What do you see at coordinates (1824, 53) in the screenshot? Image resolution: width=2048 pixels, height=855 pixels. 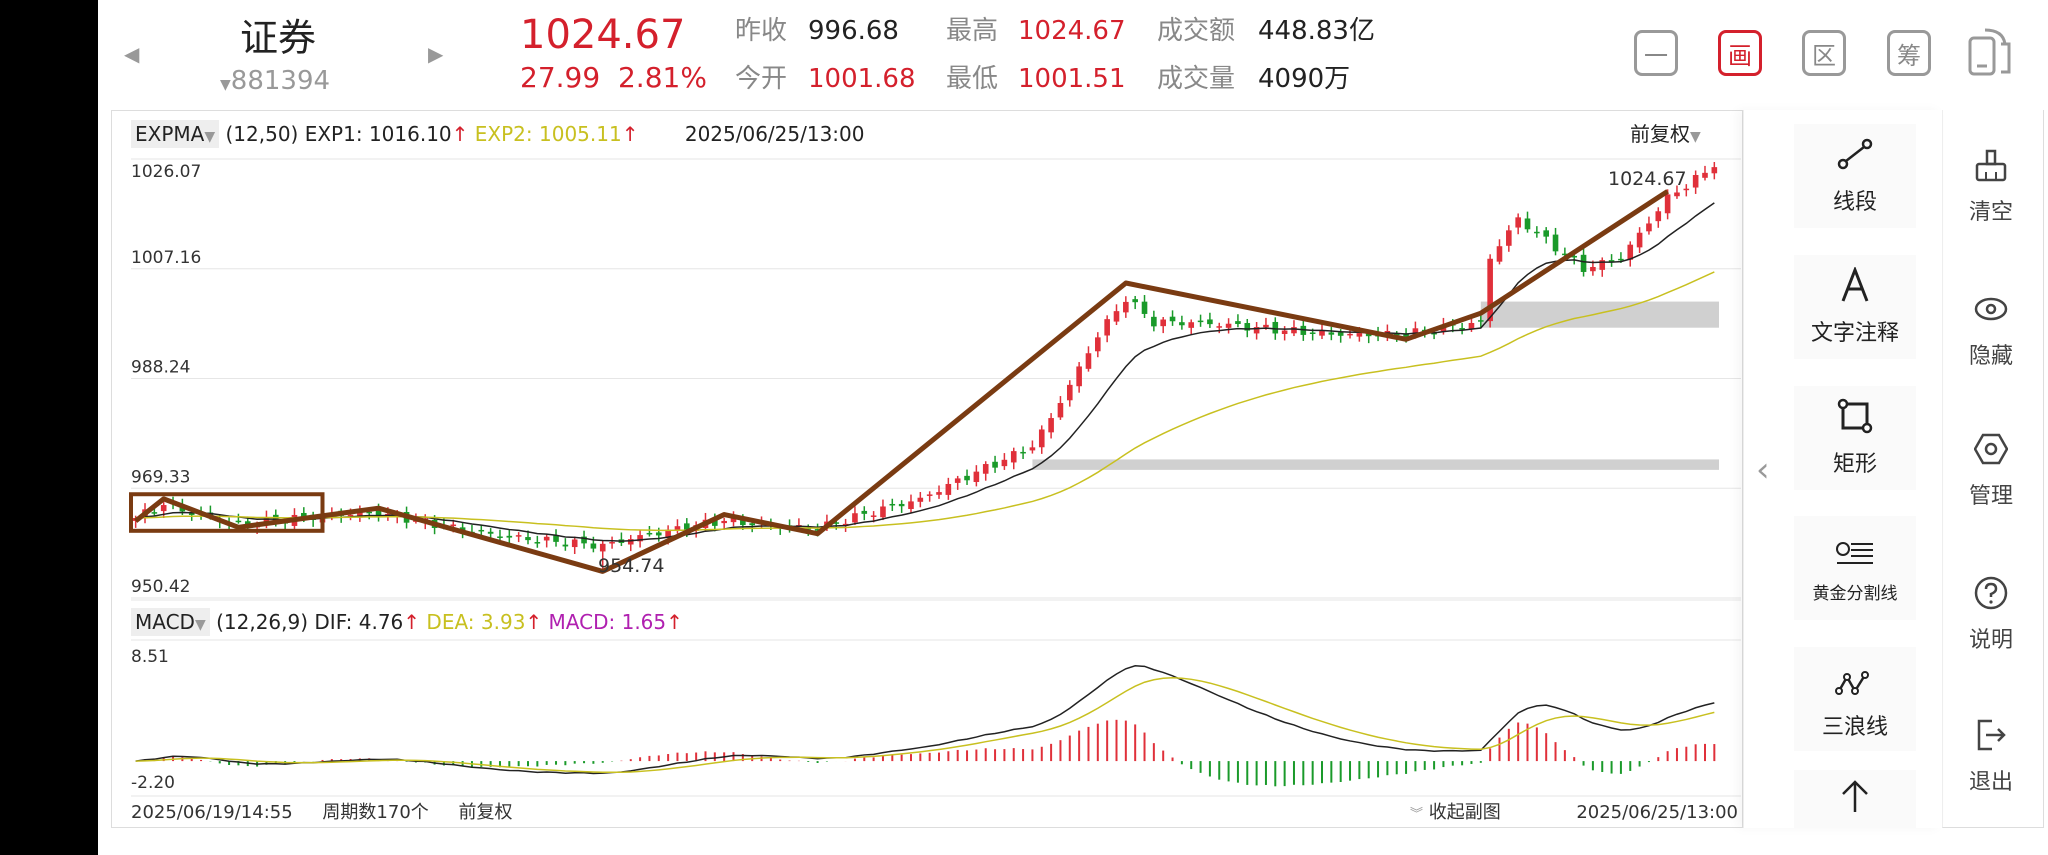 I see `range-mode-button: 区` at bounding box center [1824, 53].